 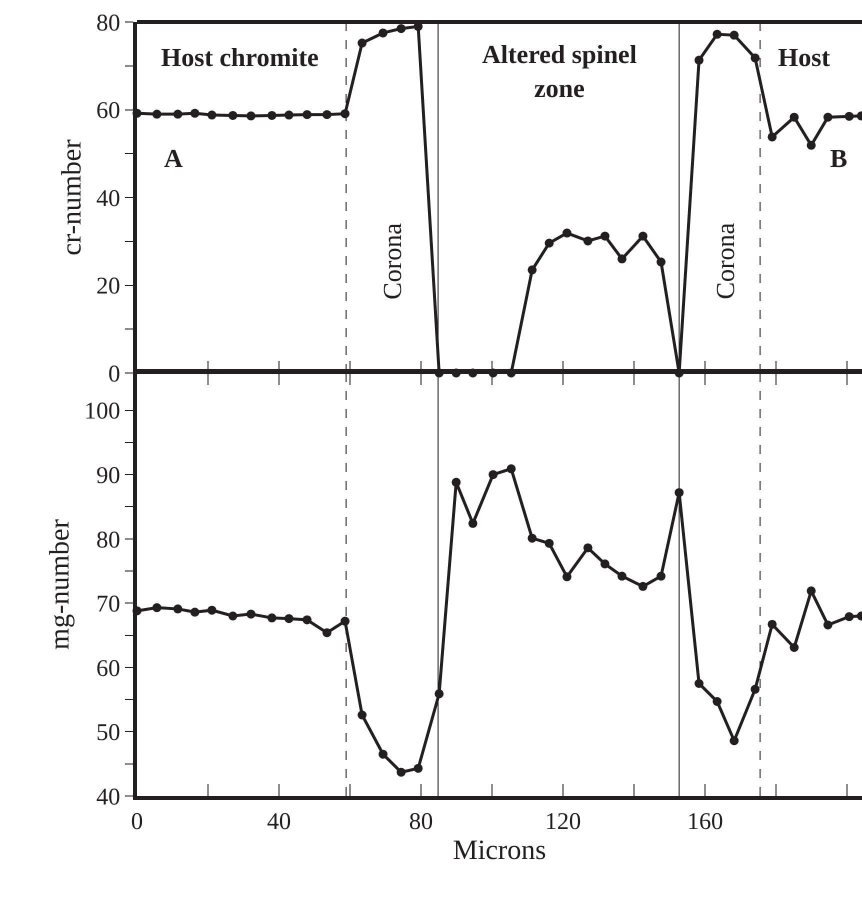 What do you see at coordinates (839, 158) in the screenshot?
I see `annotation: B` at bounding box center [839, 158].